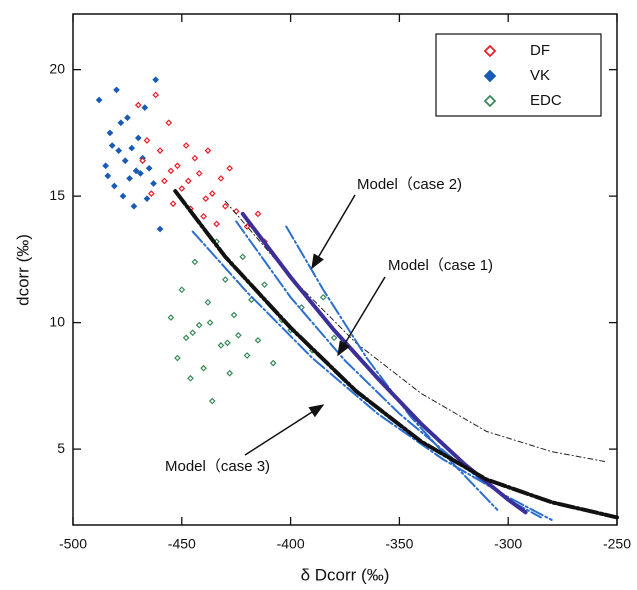 This screenshot has width=637, height=590. Describe the element at coordinates (217, 466) in the screenshot. I see `annotation: Model（case 3)` at that location.